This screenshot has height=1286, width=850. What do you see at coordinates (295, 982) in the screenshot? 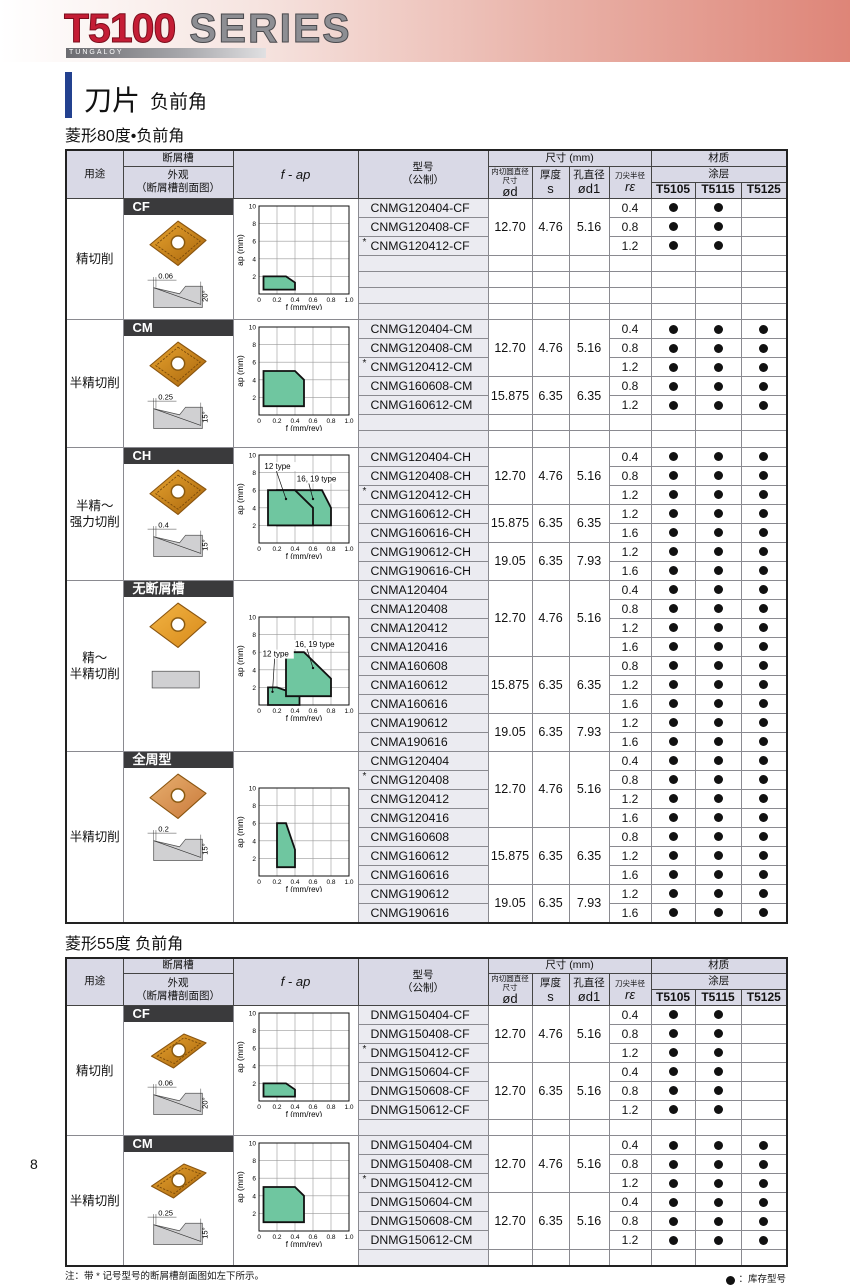
I see `header-f-ap-text: f - ap` at bounding box center [295, 982].